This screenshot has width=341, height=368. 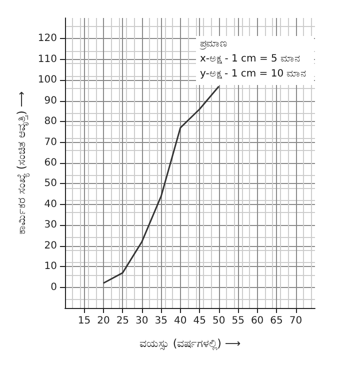 I want to click on annotation: x-ಅಕ್ಷ - 1 cm = 5 ಮಾನ, so click(x=250, y=59).